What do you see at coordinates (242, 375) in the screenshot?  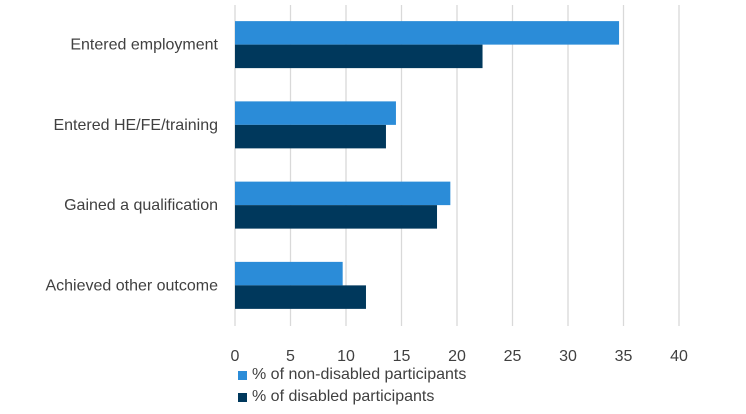 I see `legend-swatch-non-disabled` at bounding box center [242, 375].